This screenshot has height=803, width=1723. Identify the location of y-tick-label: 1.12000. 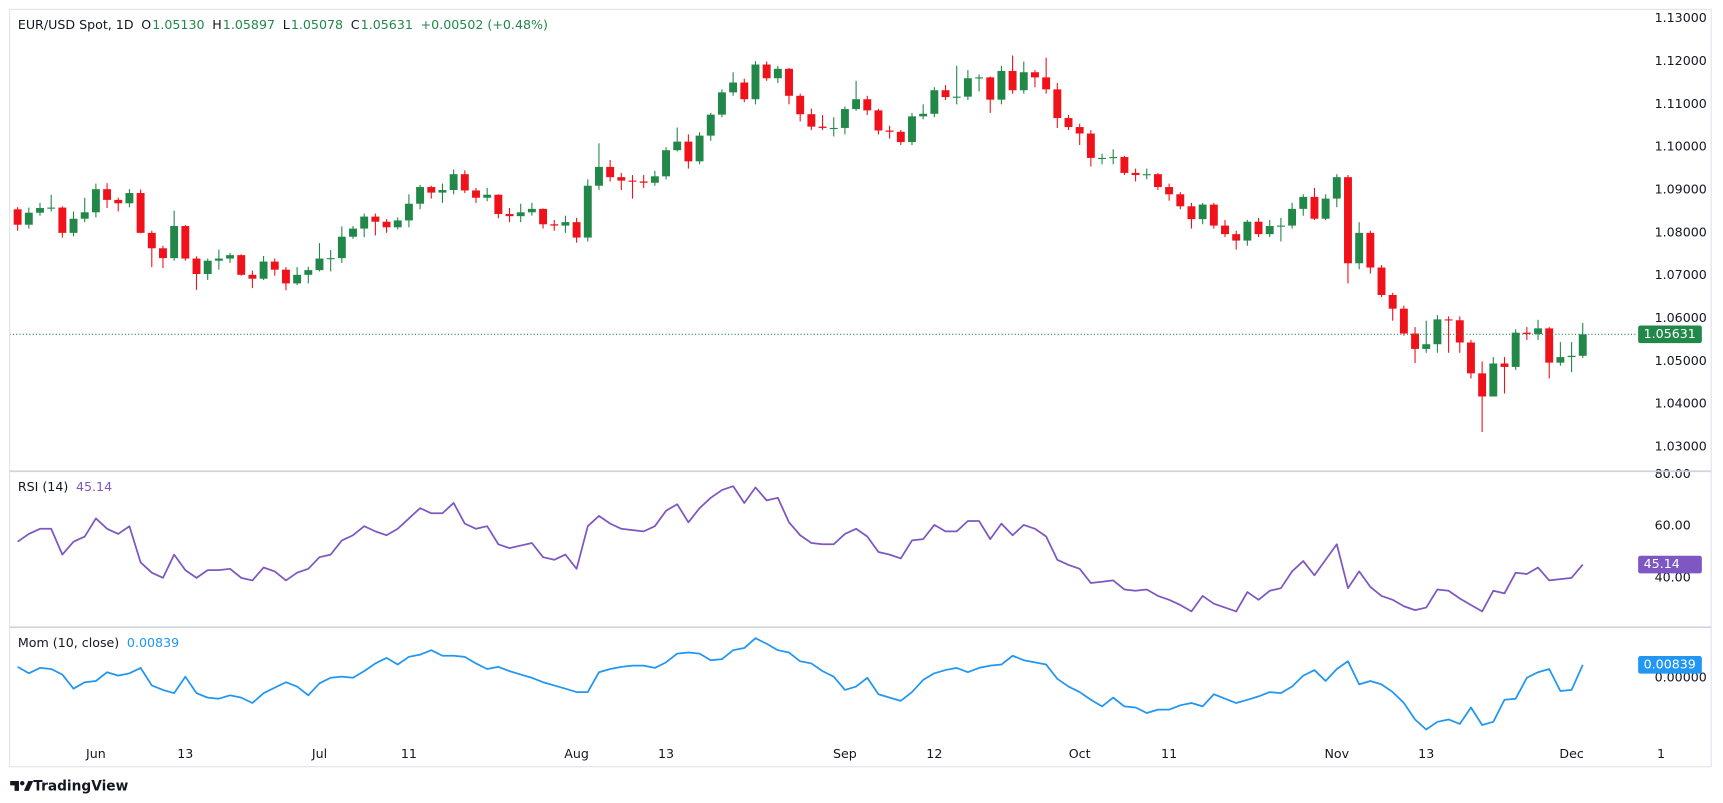
(1681, 60).